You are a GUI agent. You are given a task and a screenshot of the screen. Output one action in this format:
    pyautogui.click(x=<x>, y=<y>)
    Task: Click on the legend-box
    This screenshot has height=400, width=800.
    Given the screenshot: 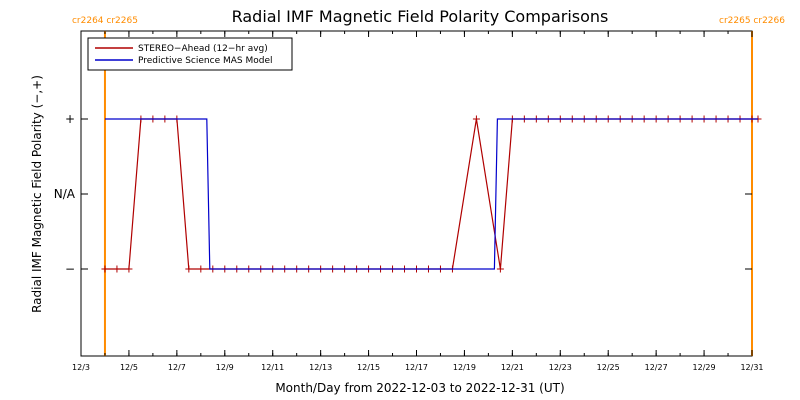 What is the action you would take?
    pyautogui.click(x=190, y=54)
    